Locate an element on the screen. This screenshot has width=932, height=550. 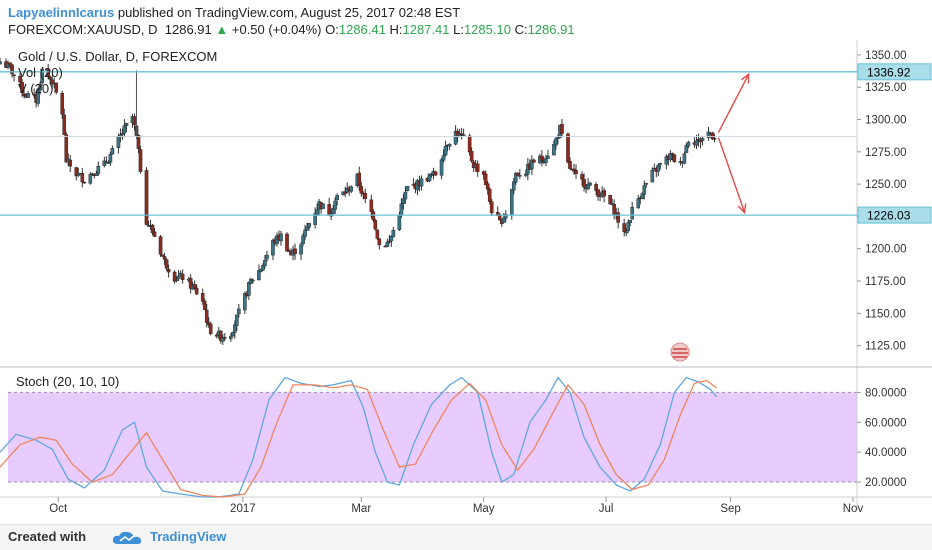
price-tick-label: 1300.00 is located at coordinates (886, 121).